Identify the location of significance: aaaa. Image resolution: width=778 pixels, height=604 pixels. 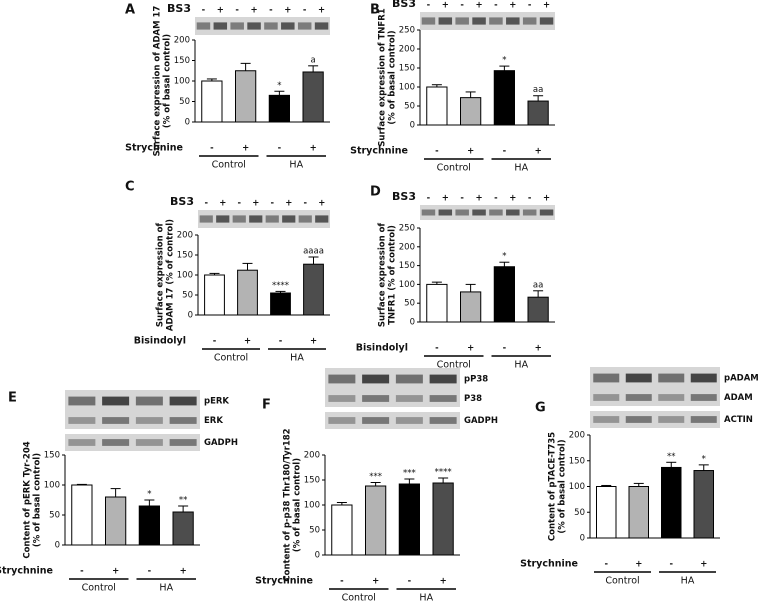
(313, 252).